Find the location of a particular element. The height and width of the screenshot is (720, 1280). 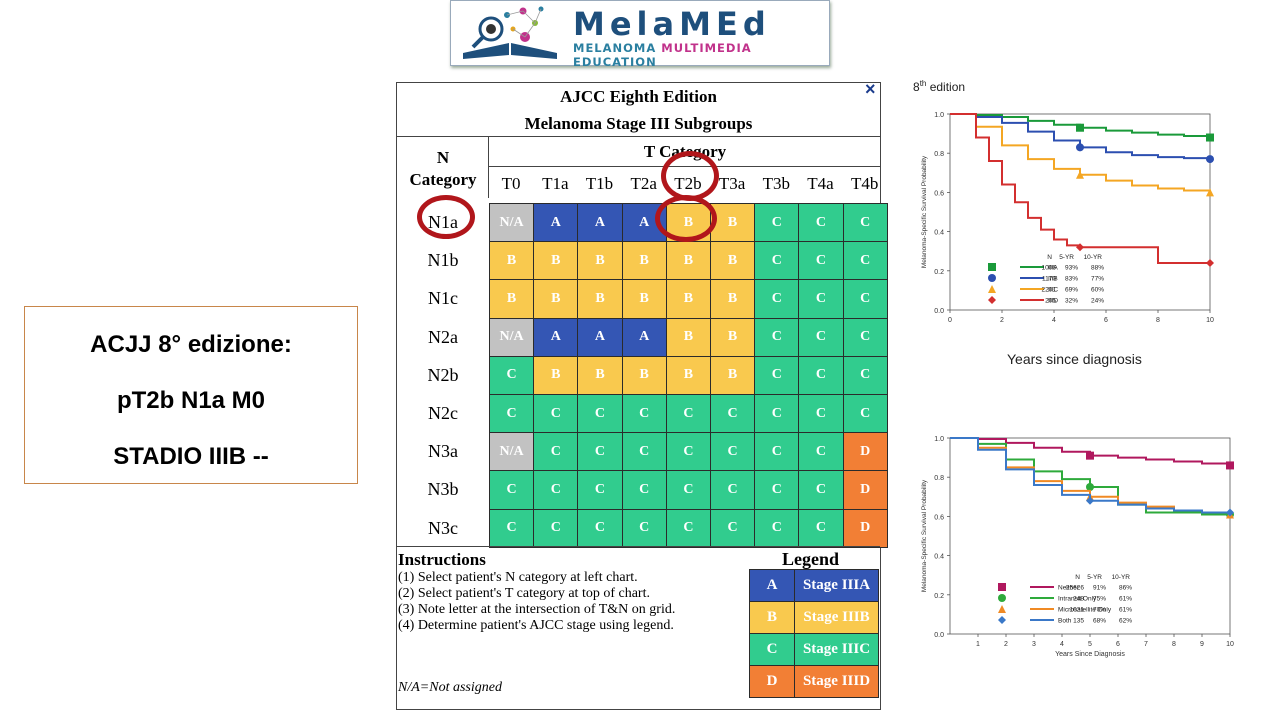

x-tick-label: 9 is located at coordinates (1202, 644).